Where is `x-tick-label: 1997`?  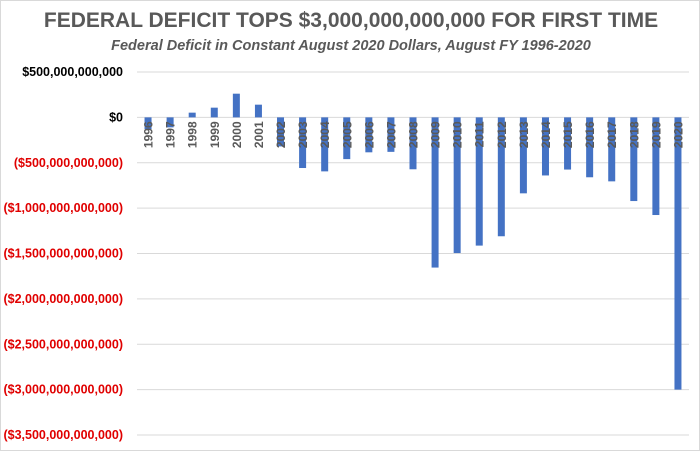
x-tick-label: 1997 is located at coordinates (171, 134).